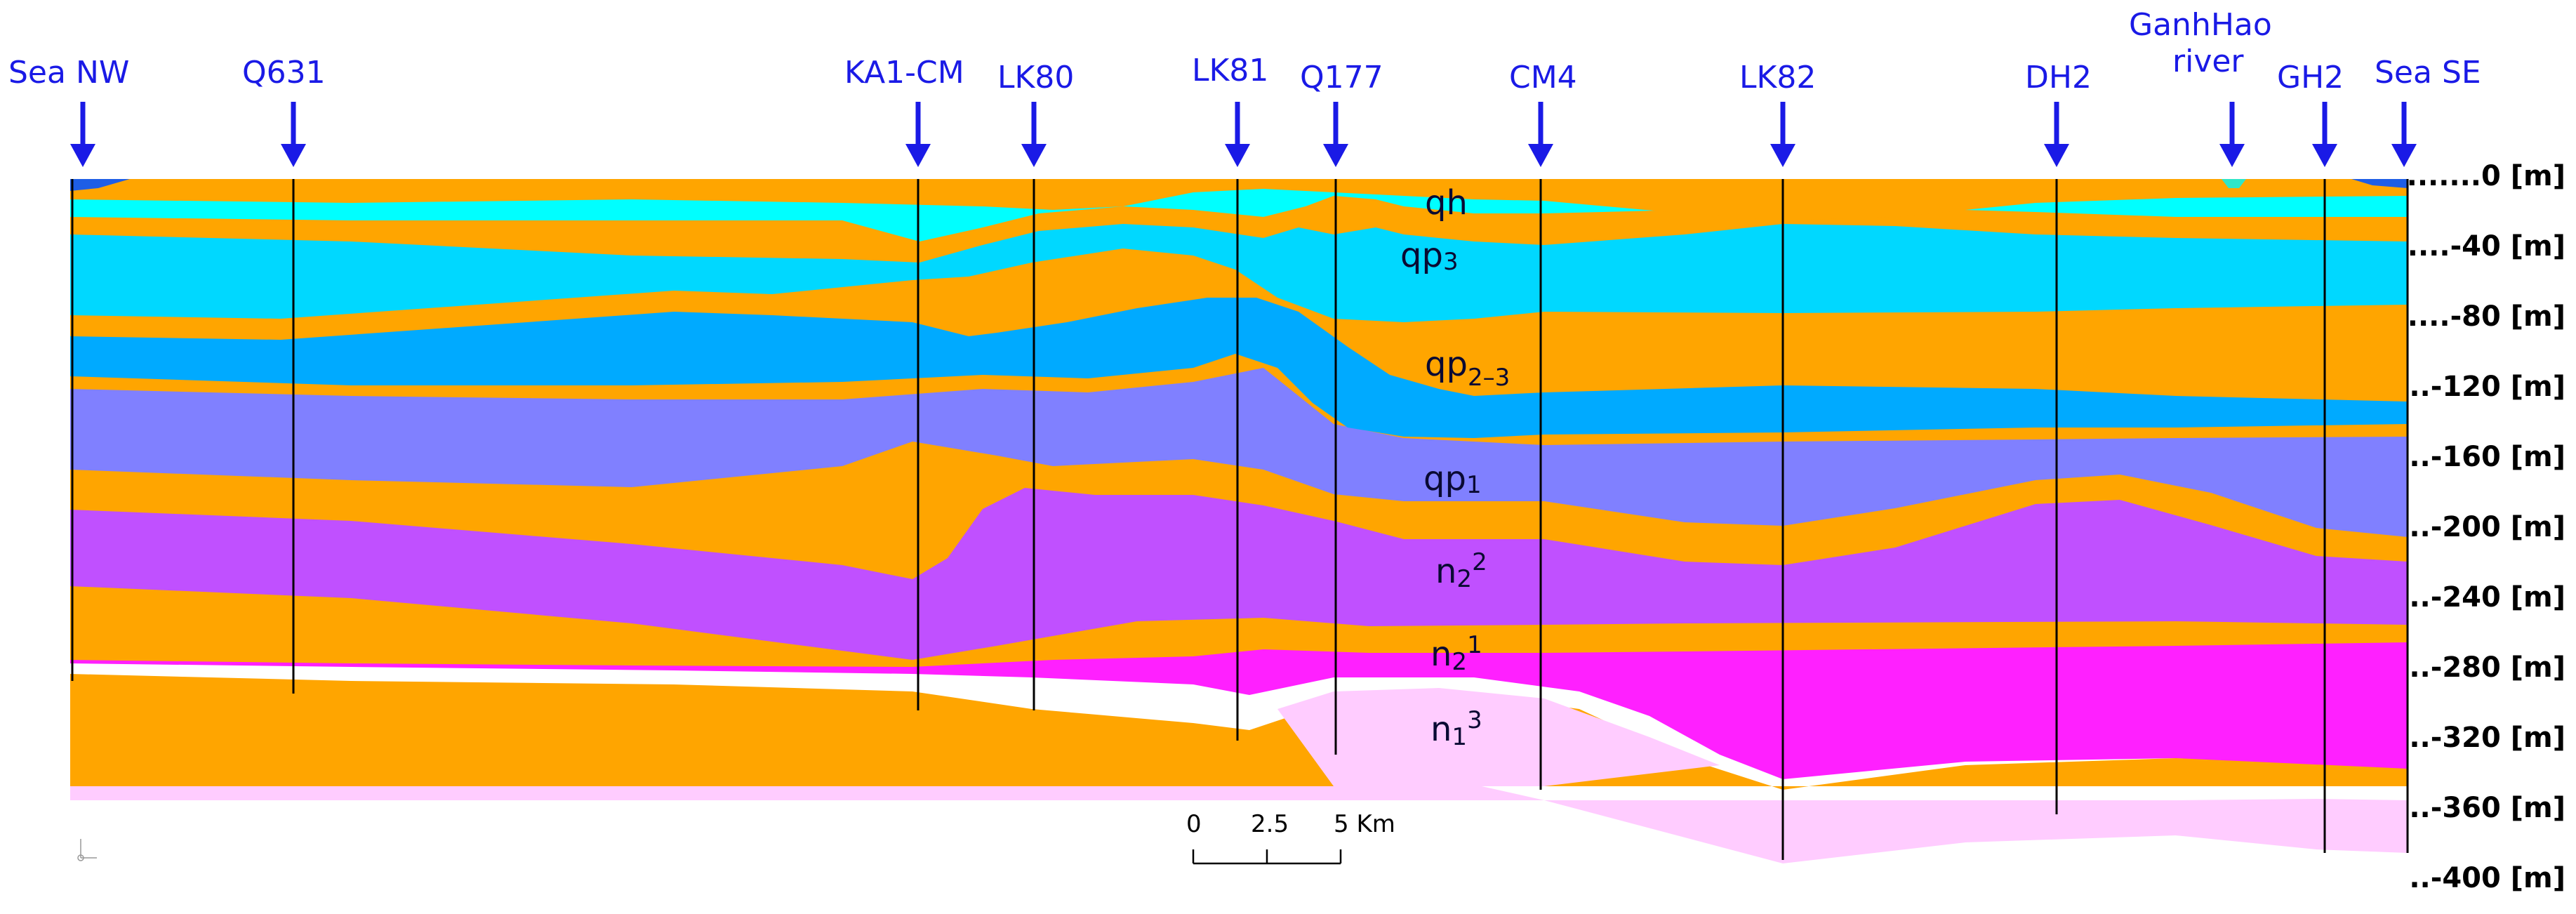 Image resolution: width=2576 pixels, height=914 pixels. What do you see at coordinates (1270, 824) in the screenshot?
I see `scale-label-2-5: 2.5` at bounding box center [1270, 824].